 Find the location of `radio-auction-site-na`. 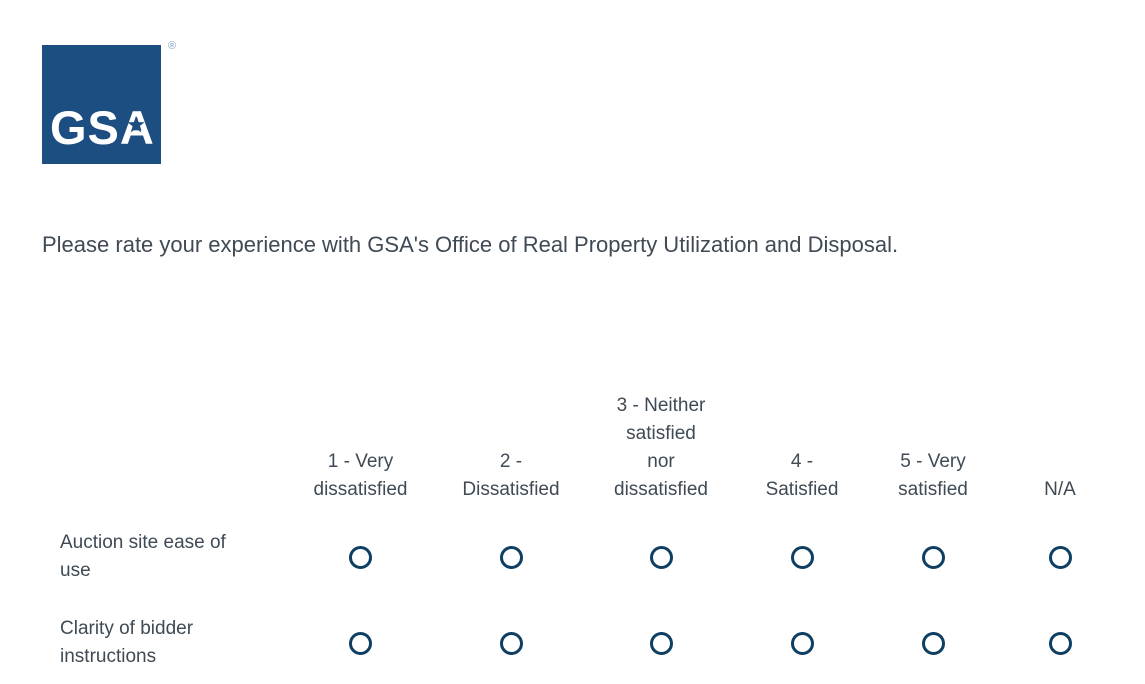

radio-auction-site-na is located at coordinates (1060, 557).